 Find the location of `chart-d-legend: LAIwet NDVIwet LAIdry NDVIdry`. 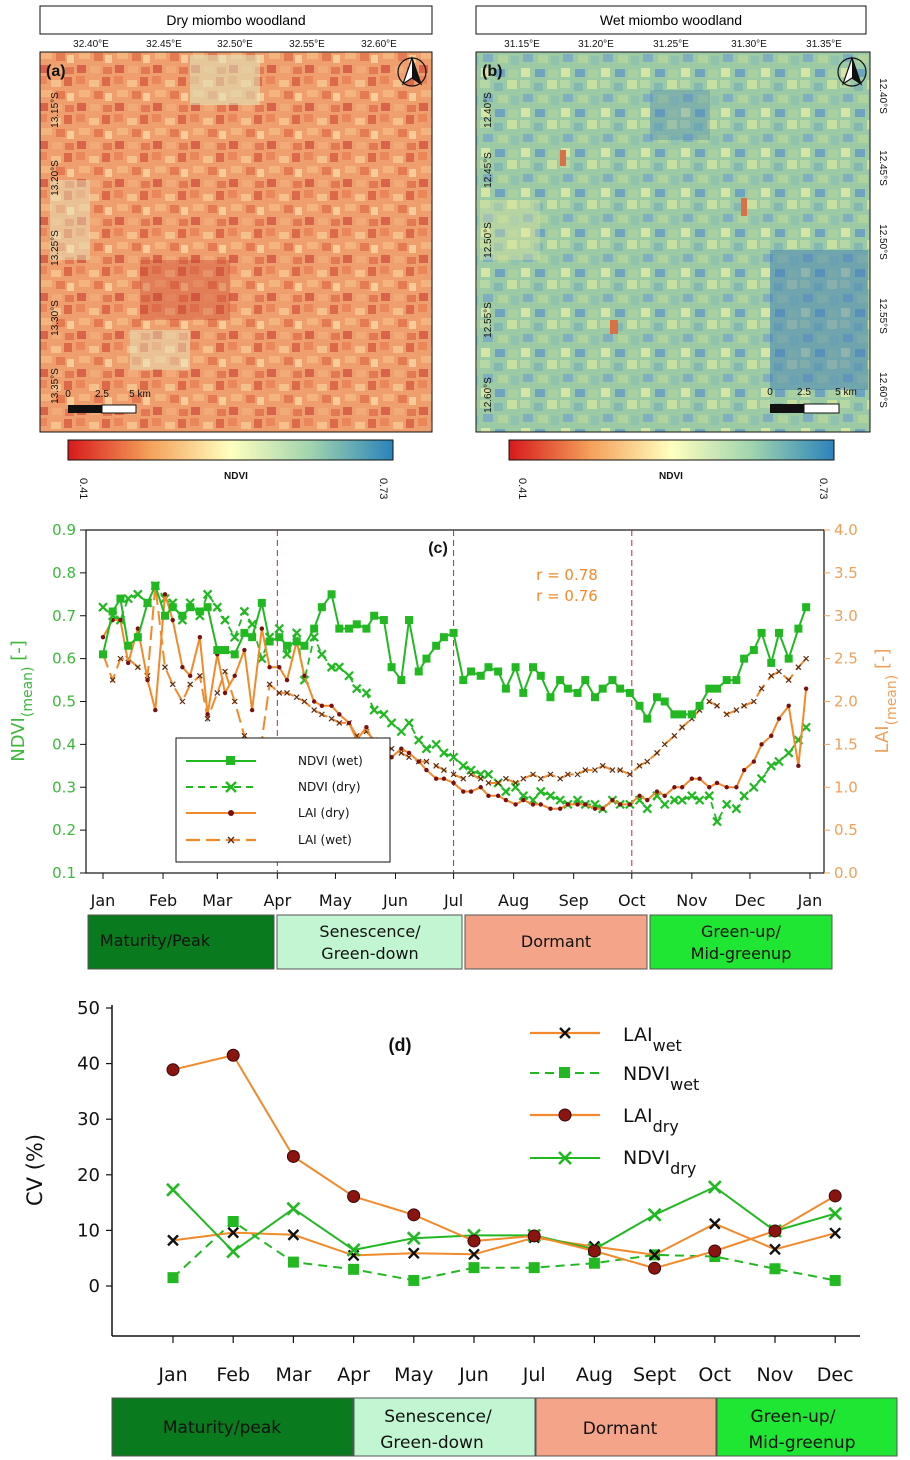

chart-d-legend: LAIwet NDVIwet LAIdry NDVIdry is located at coordinates (614, 1101).